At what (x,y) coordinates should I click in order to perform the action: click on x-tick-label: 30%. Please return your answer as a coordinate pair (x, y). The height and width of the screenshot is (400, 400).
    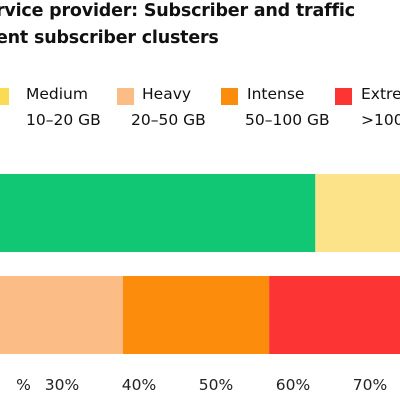
    Looking at the image, I should click on (62, 385).